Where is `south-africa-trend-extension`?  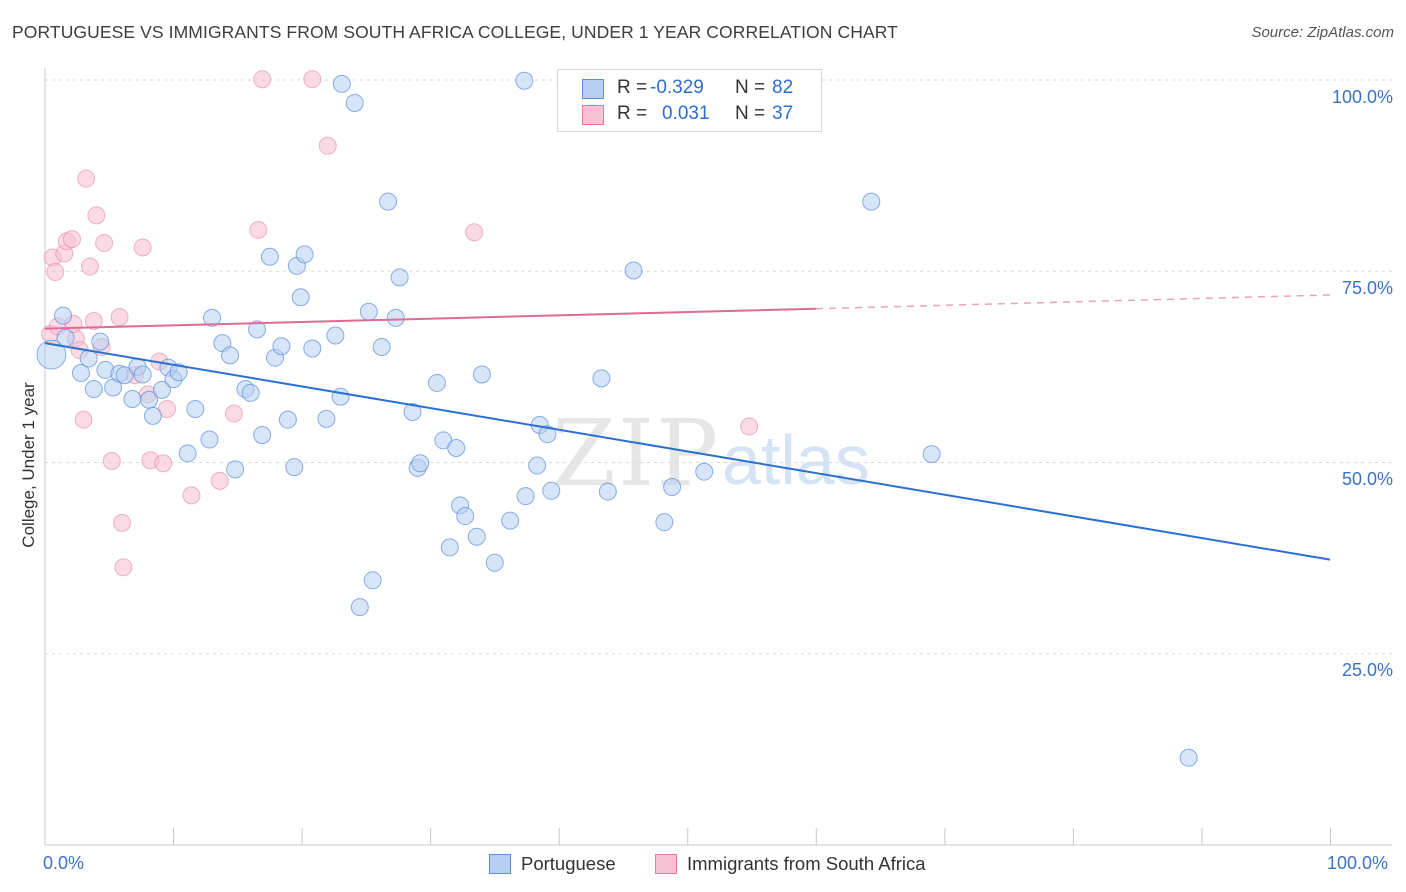 south-africa-trend-extension is located at coordinates (1073, 302).